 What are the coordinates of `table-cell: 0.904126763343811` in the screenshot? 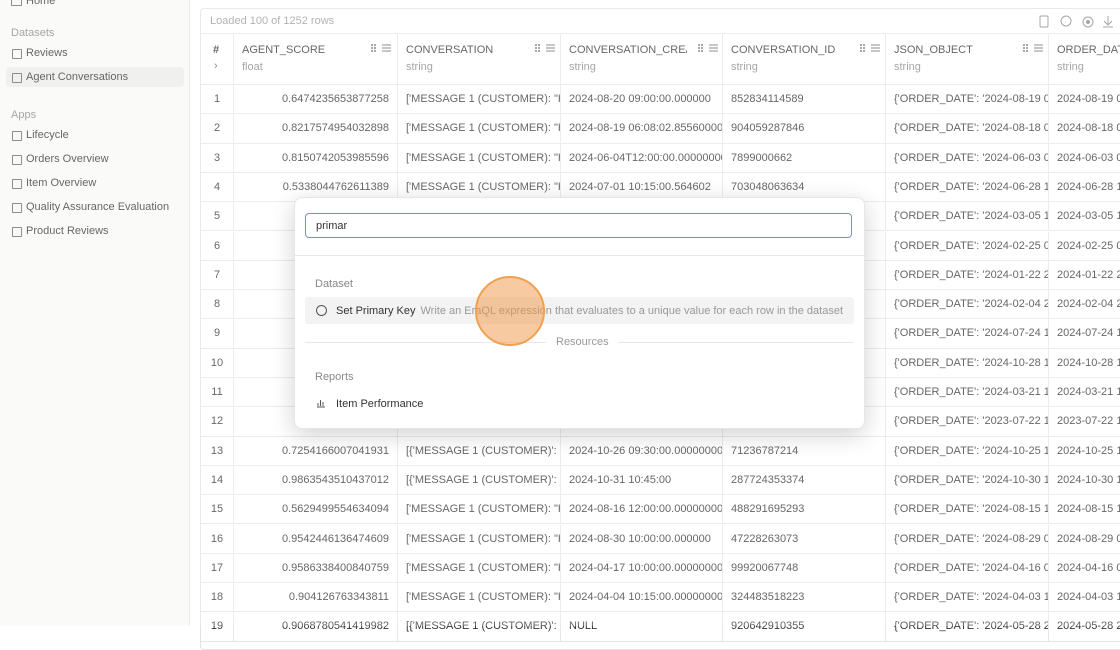 It's located at (316, 598).